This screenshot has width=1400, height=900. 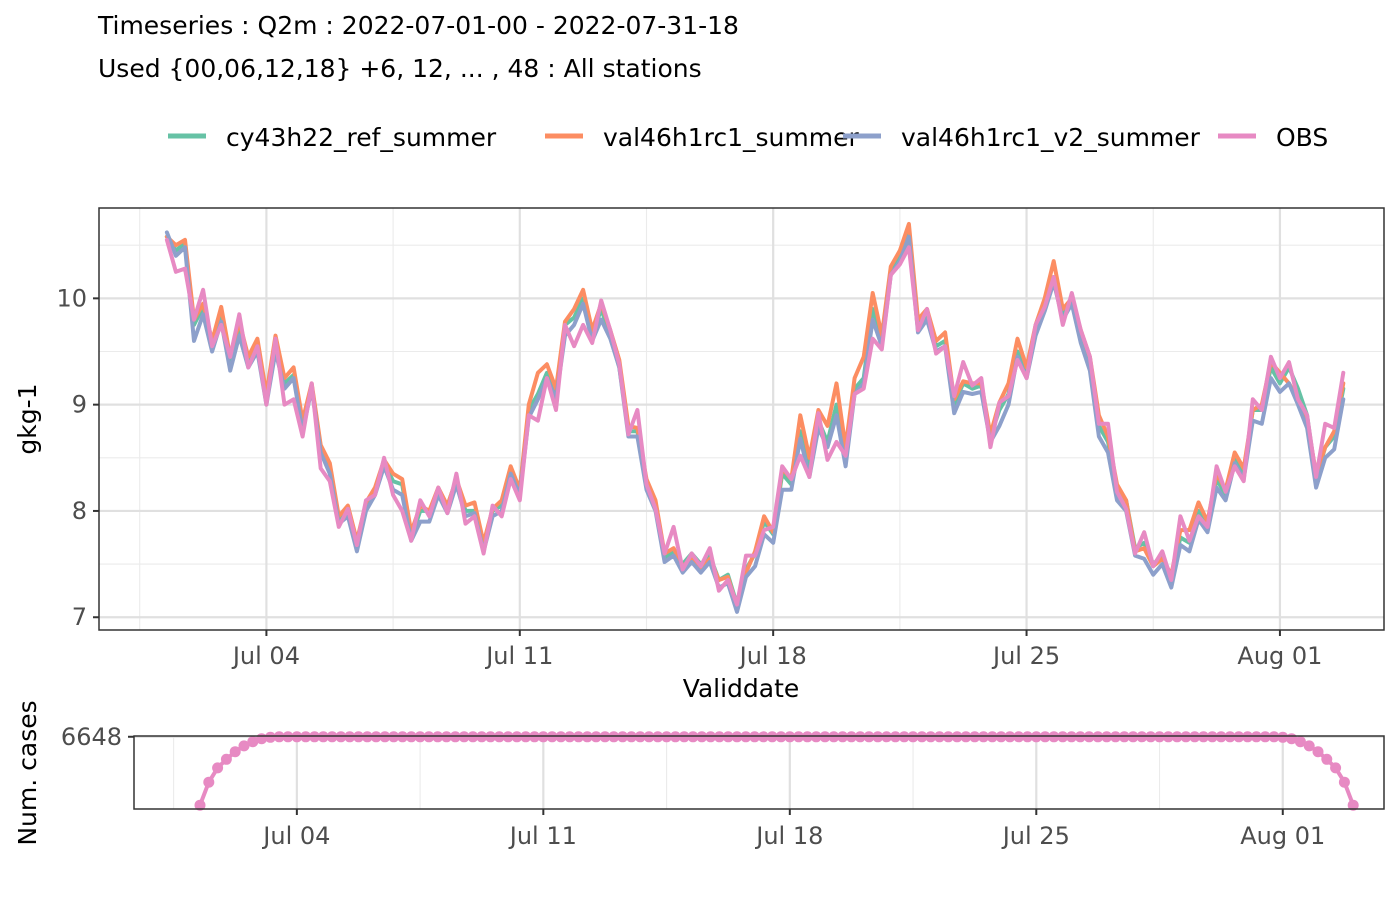 I want to click on y-tick-label: 10, so click(x=71, y=298).